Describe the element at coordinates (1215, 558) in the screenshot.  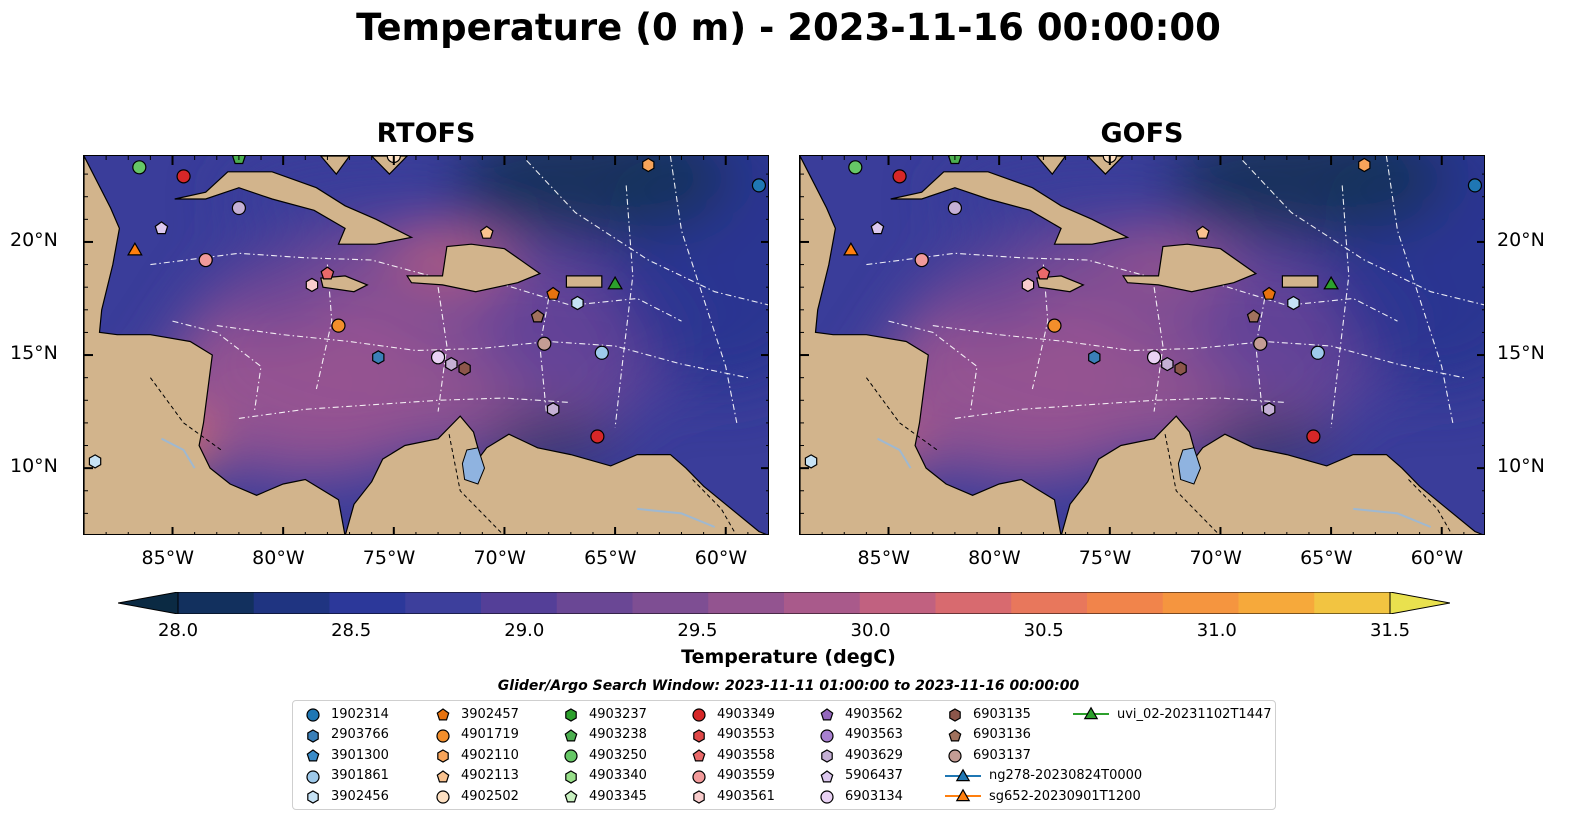
I see `lon-tick-label: 70°W` at that location.